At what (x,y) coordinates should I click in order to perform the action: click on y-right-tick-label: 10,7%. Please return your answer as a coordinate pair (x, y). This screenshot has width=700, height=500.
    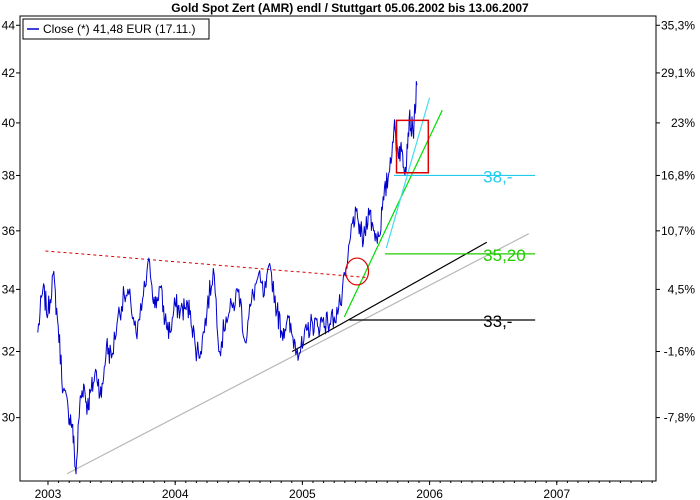
    Looking at the image, I should click on (678, 231).